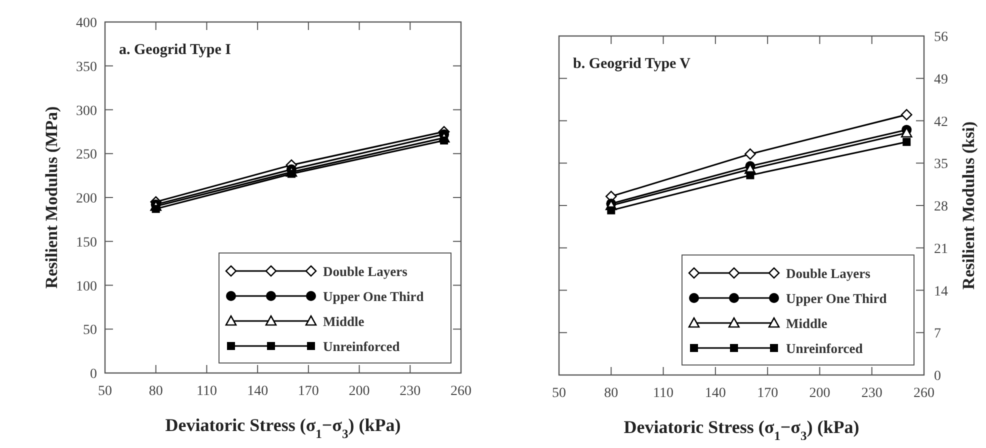 The image size is (986, 448). I want to click on y2-tick-label: 28, so click(941, 207).